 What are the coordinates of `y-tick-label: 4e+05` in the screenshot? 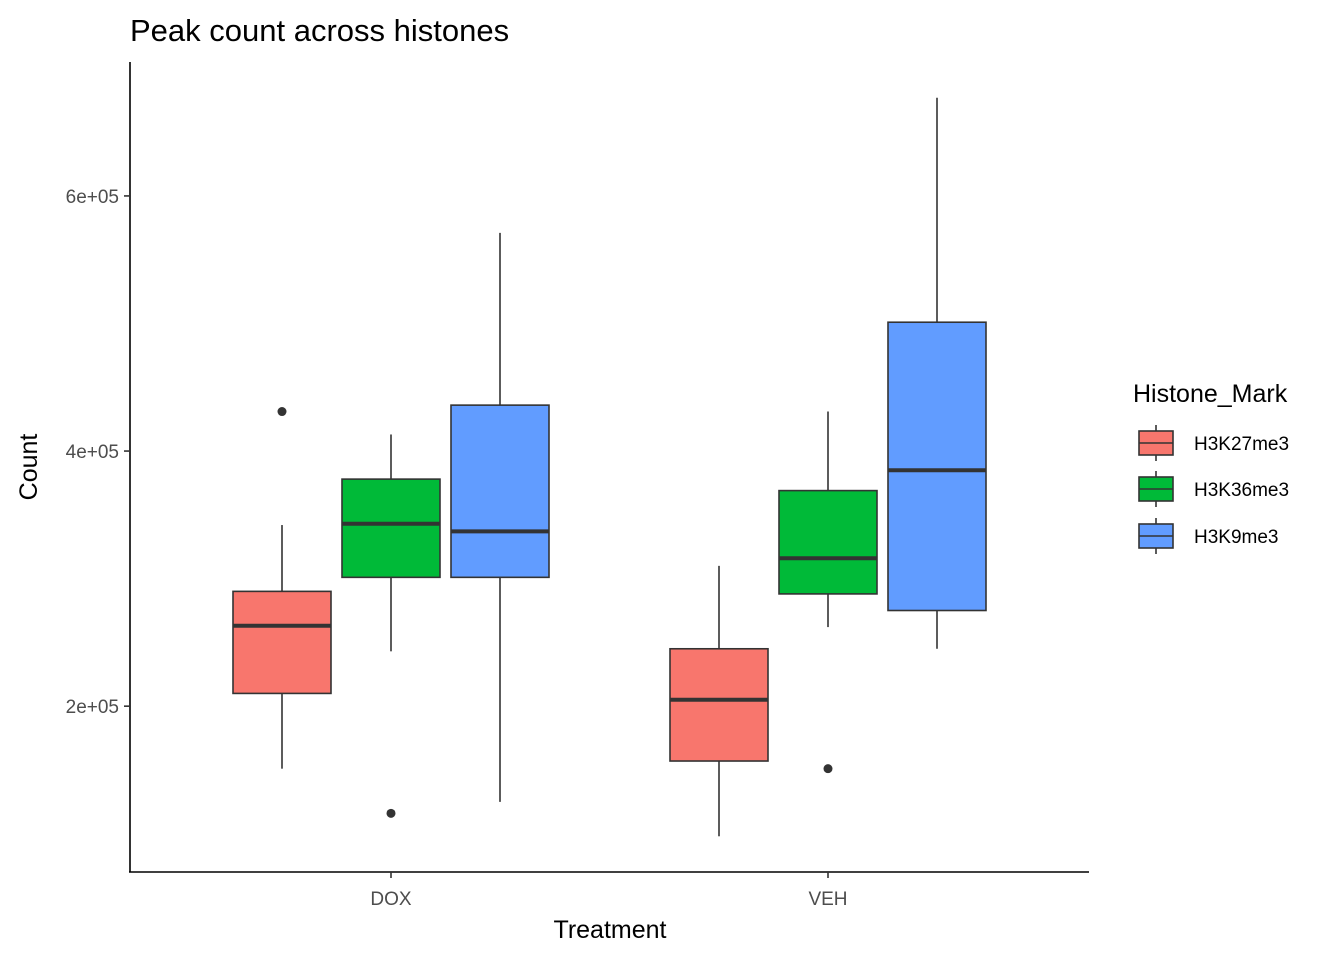 It's located at (92, 452).